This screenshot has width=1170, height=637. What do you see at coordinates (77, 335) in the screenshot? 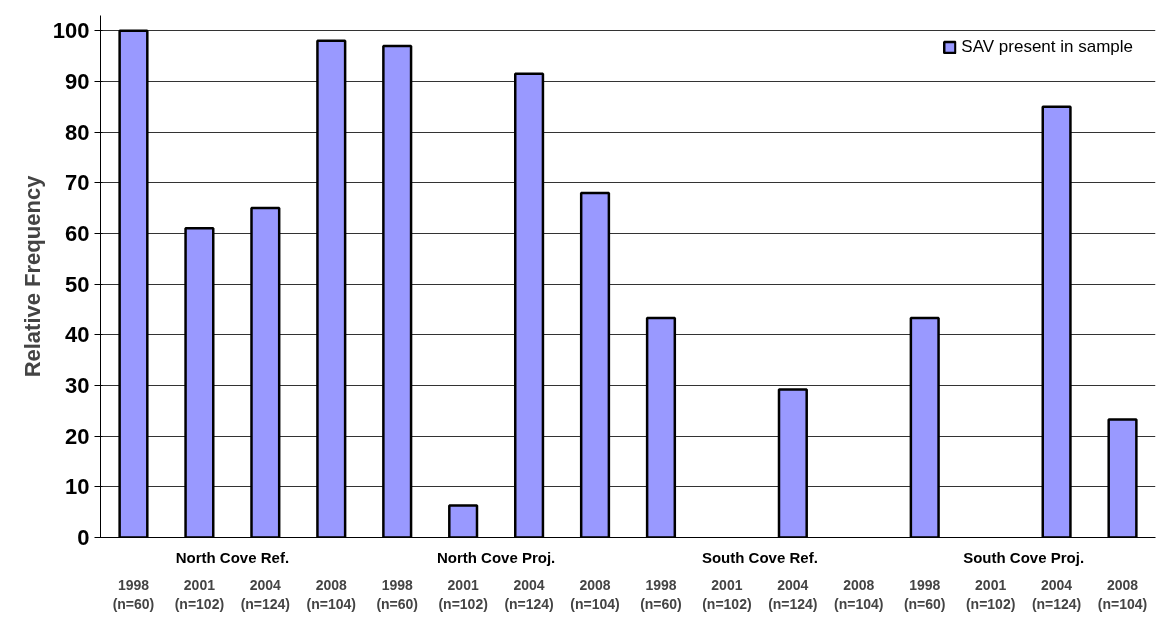
I see `y-tick-label: 40` at bounding box center [77, 335].